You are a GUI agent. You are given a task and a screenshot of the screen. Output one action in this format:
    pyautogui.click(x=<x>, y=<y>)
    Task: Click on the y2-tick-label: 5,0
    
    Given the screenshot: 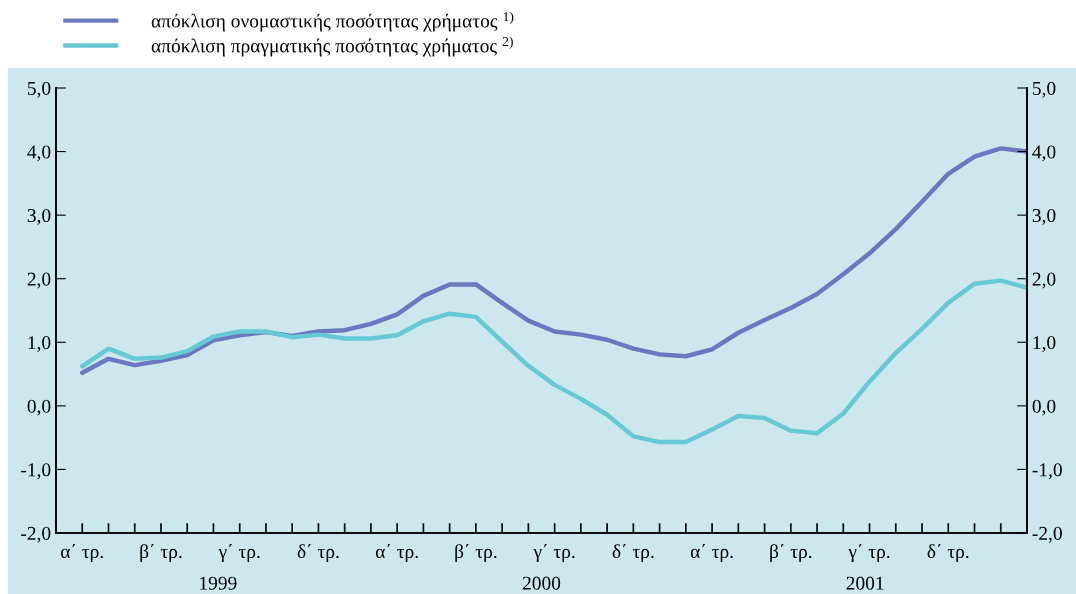 What is the action you would take?
    pyautogui.click(x=1044, y=89)
    